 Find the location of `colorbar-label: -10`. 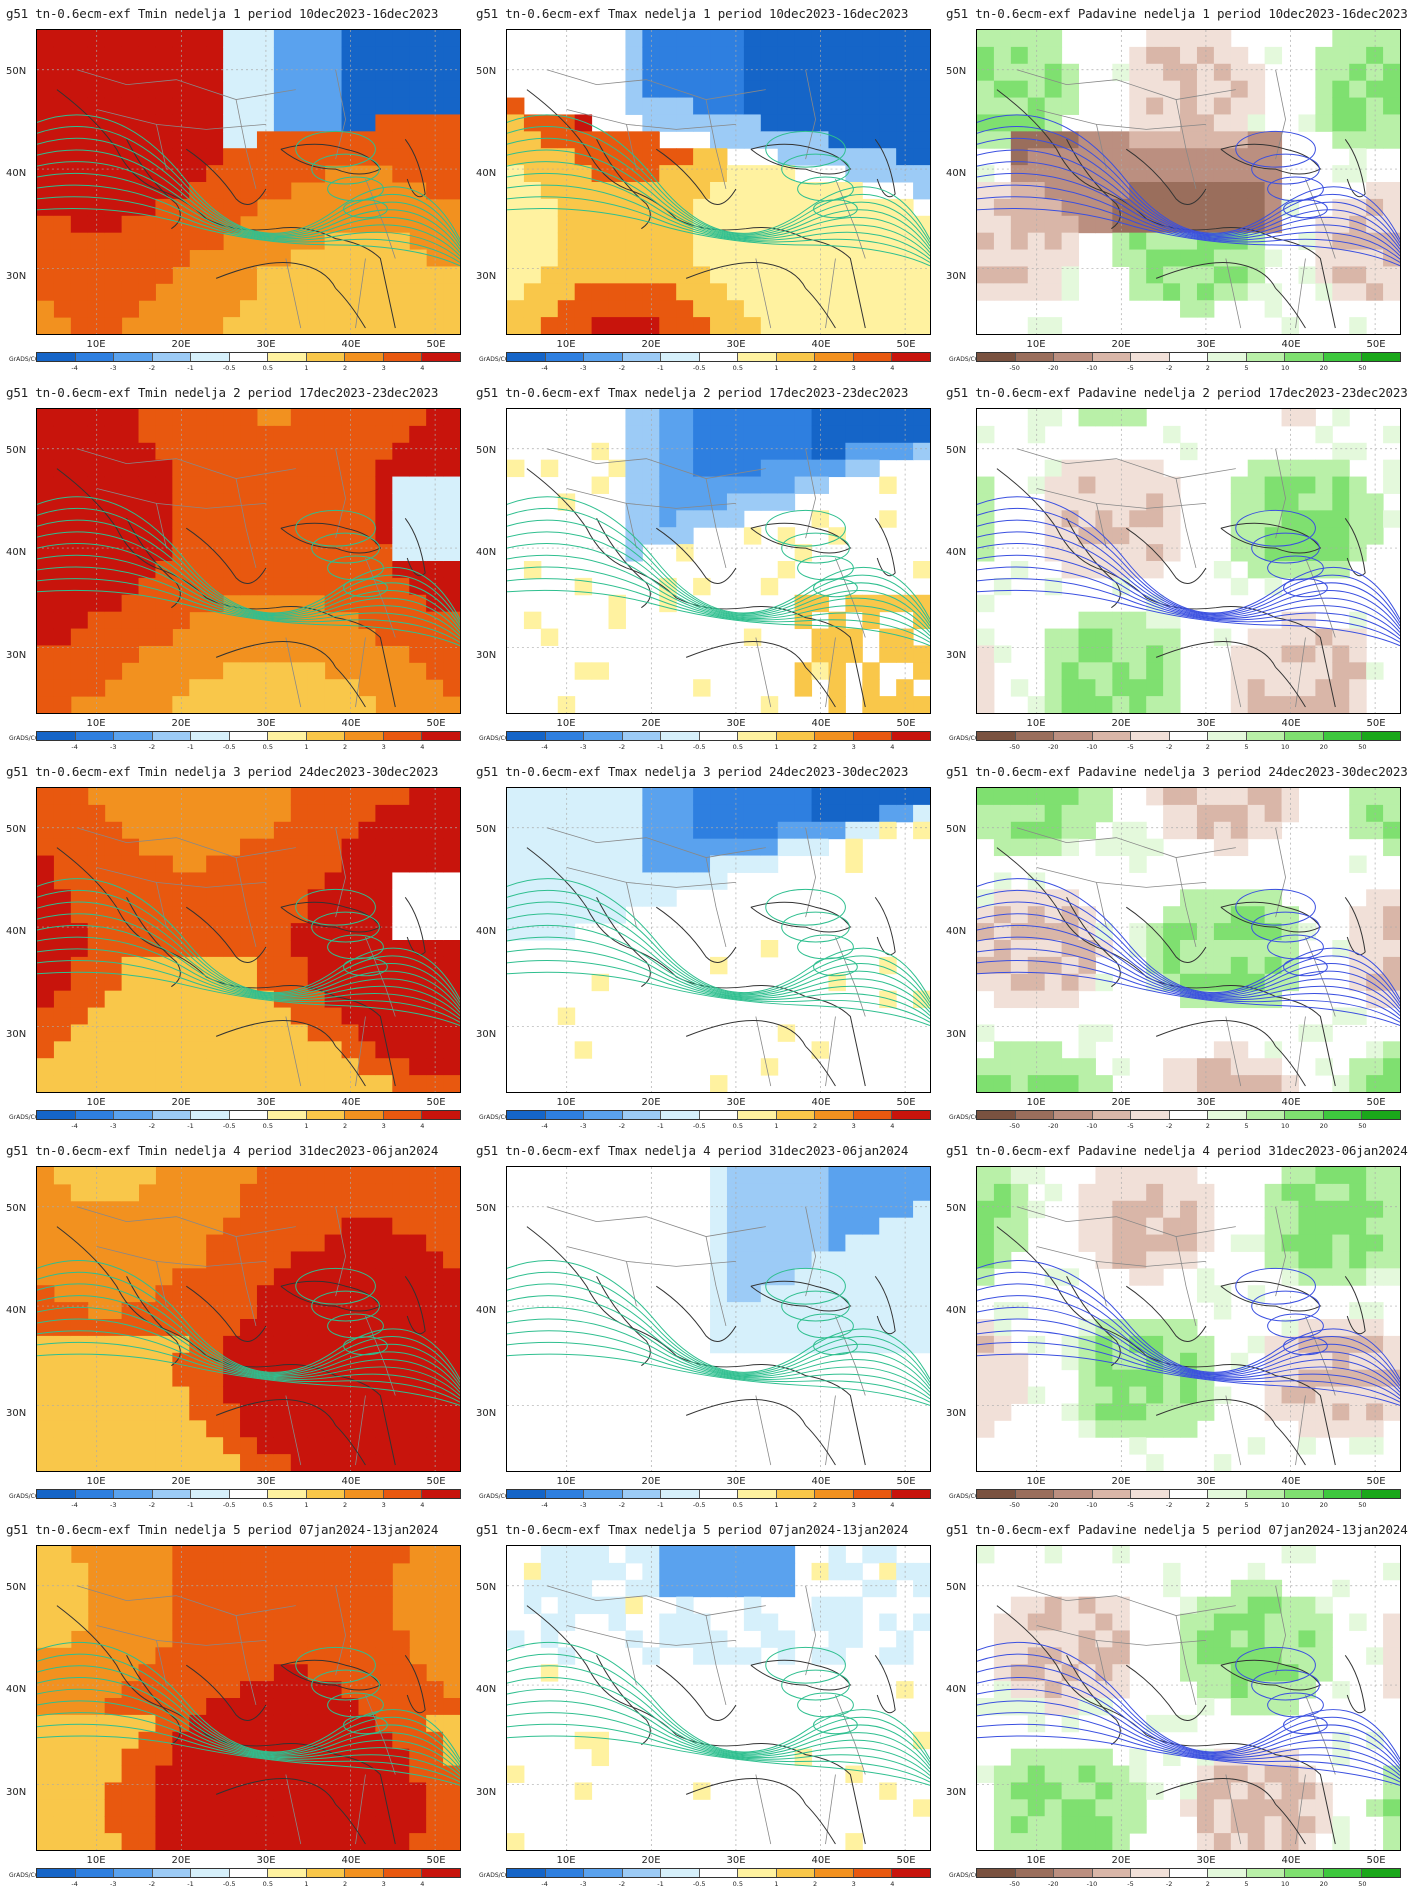

colorbar-label: -10 is located at coordinates (1092, 1505).